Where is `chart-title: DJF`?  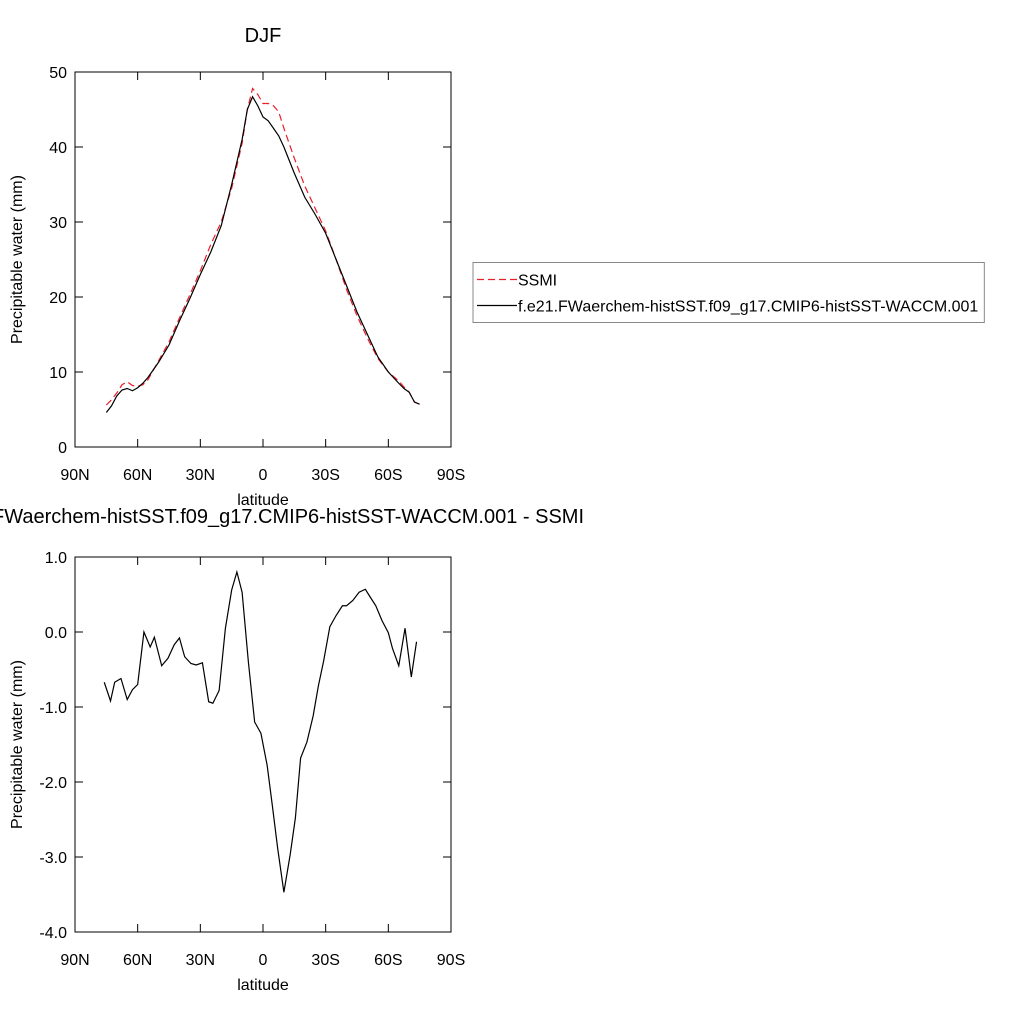 chart-title: DJF is located at coordinates (263, 36).